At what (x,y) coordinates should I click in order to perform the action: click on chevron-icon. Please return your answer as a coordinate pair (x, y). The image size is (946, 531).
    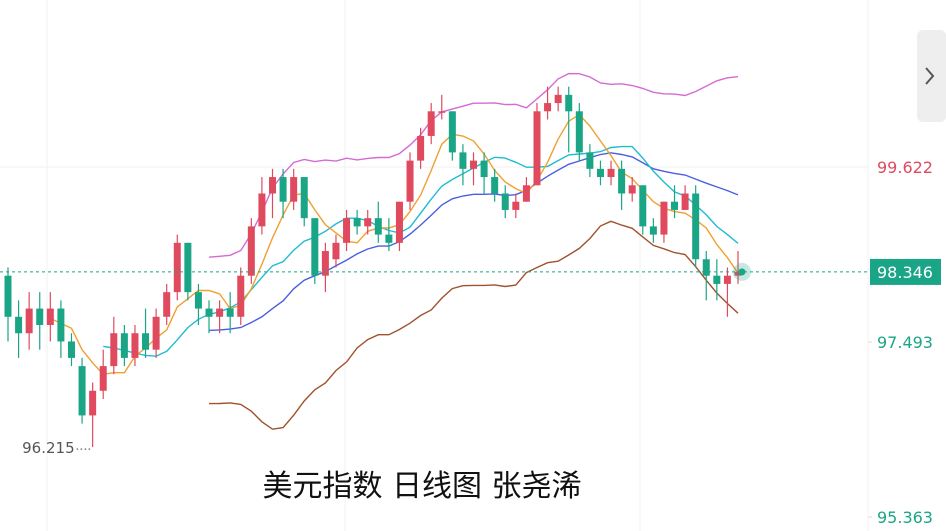
    Looking at the image, I should click on (930, 76).